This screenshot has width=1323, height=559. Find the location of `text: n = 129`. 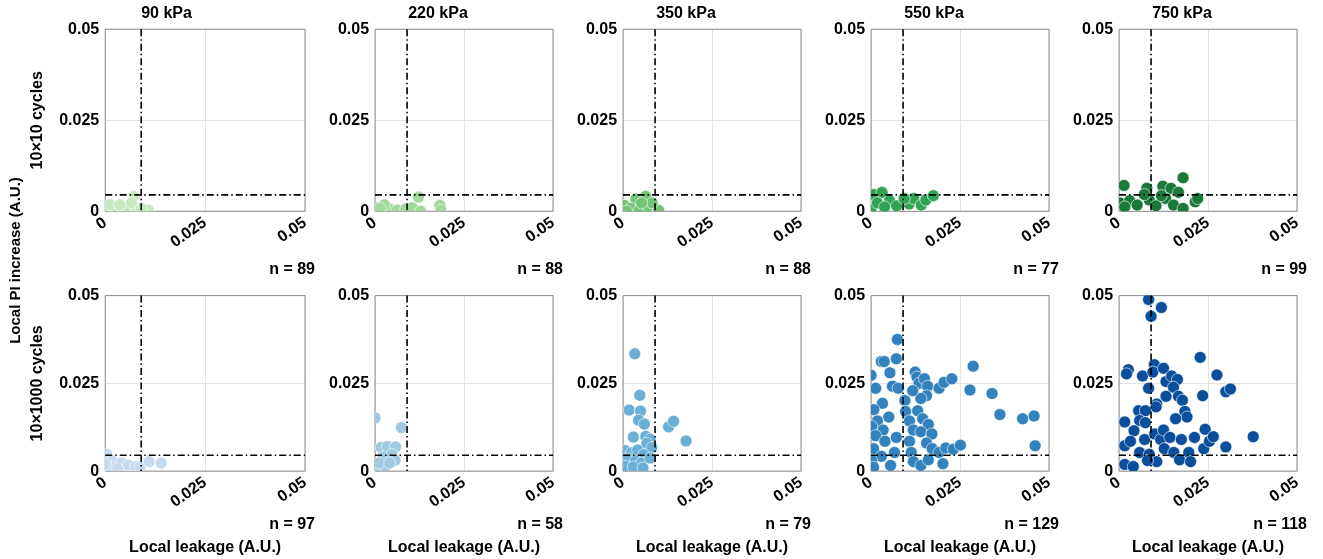

text: n = 129 is located at coordinates (1032, 524).